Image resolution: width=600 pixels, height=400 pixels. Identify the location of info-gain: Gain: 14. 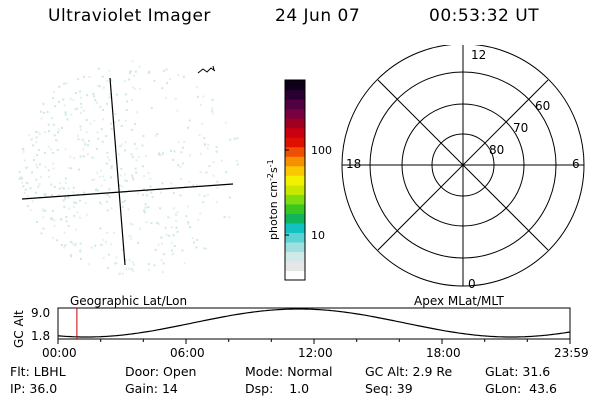
(151, 388).